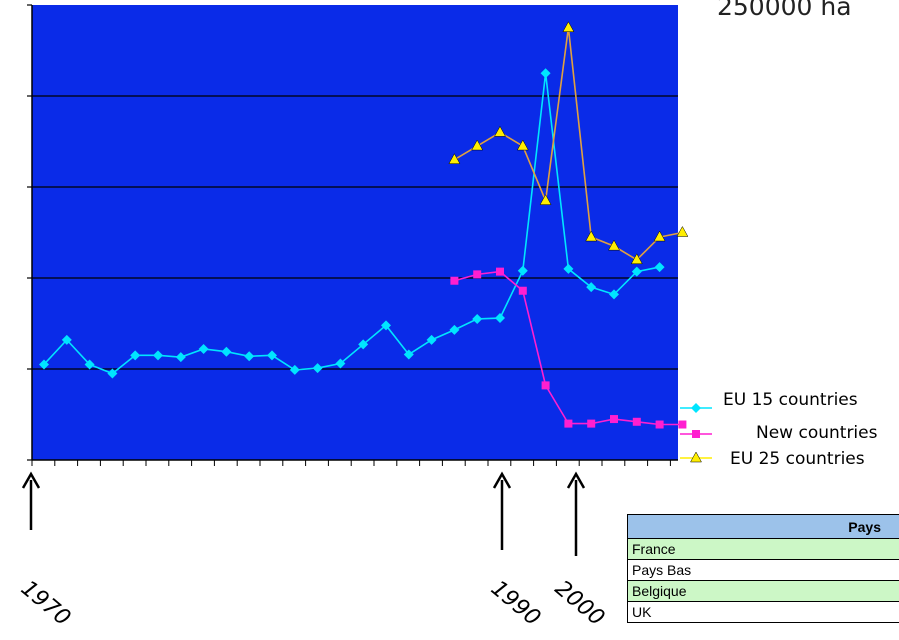 Image resolution: width=899 pixels, height=640 pixels. Describe the element at coordinates (790, 400) in the screenshot. I see `legend-label-eu15: EU 15 countries` at that location.